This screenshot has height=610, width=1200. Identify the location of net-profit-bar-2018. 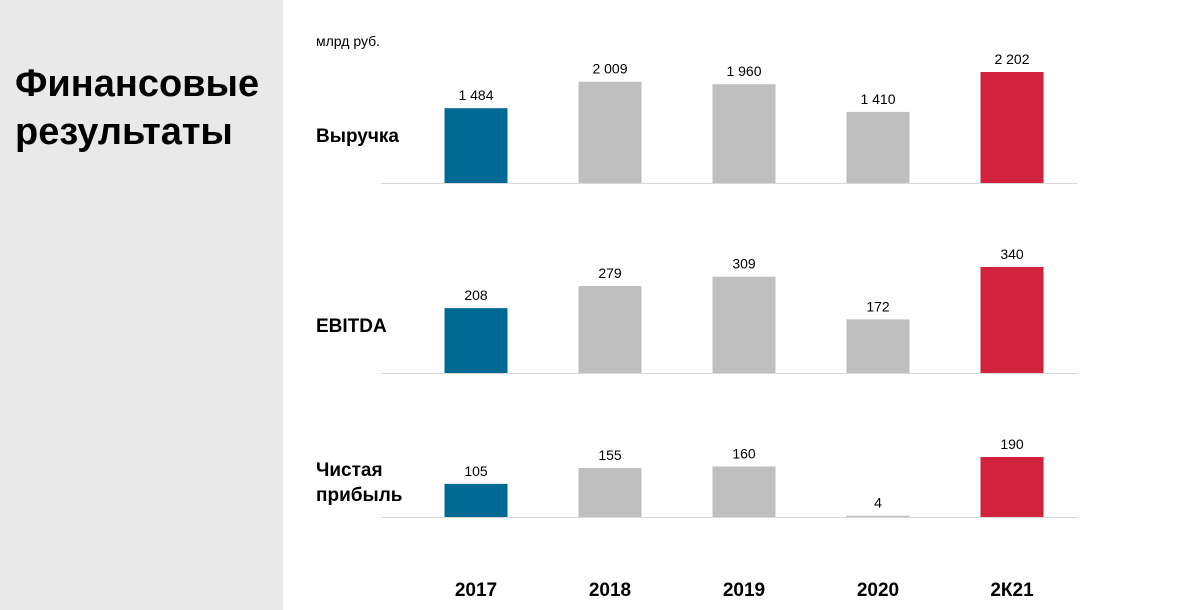
(610, 492).